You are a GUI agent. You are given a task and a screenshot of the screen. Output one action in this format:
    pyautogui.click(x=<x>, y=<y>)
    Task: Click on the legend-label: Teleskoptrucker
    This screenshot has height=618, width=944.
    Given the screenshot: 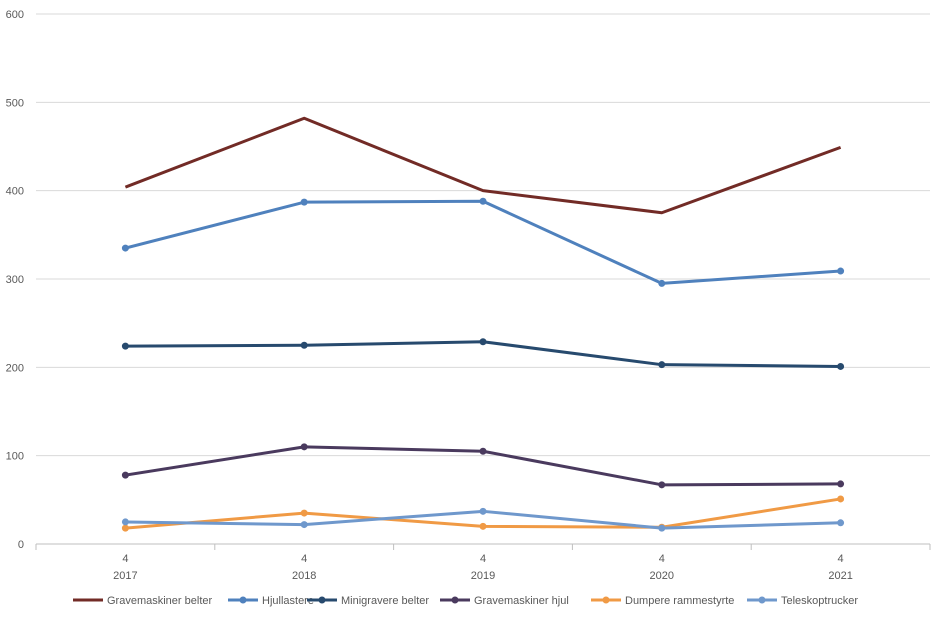 What is the action you would take?
    pyautogui.click(x=819, y=601)
    